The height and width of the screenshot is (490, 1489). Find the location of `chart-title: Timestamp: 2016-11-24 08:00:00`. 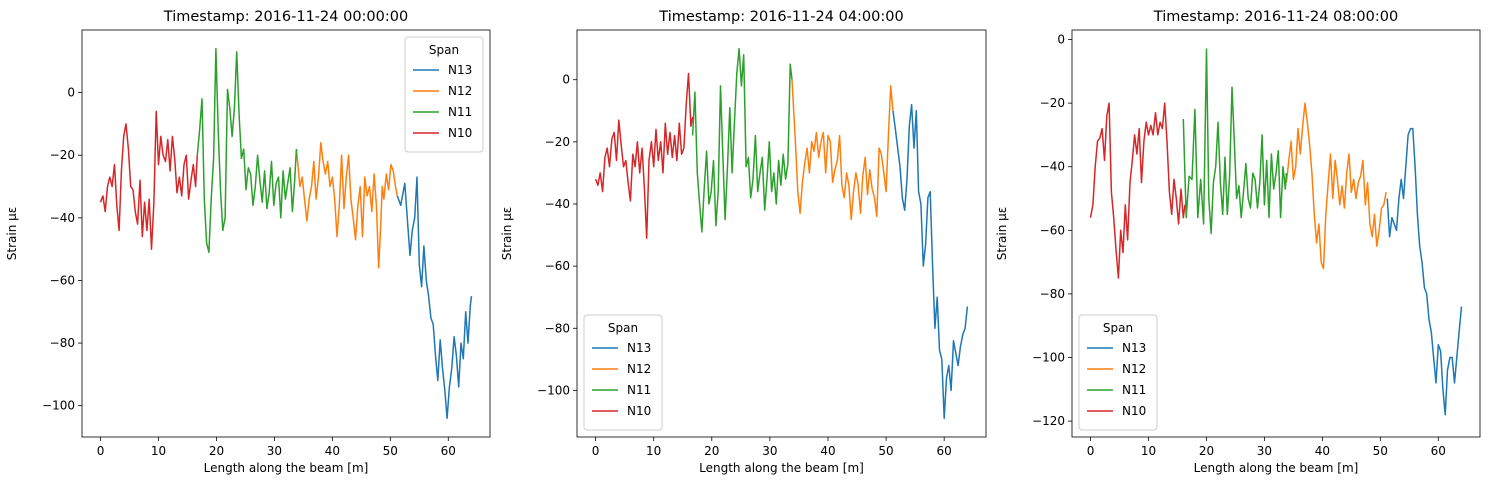

chart-title: Timestamp: 2016-11-24 08:00:00 is located at coordinates (1275, 17).